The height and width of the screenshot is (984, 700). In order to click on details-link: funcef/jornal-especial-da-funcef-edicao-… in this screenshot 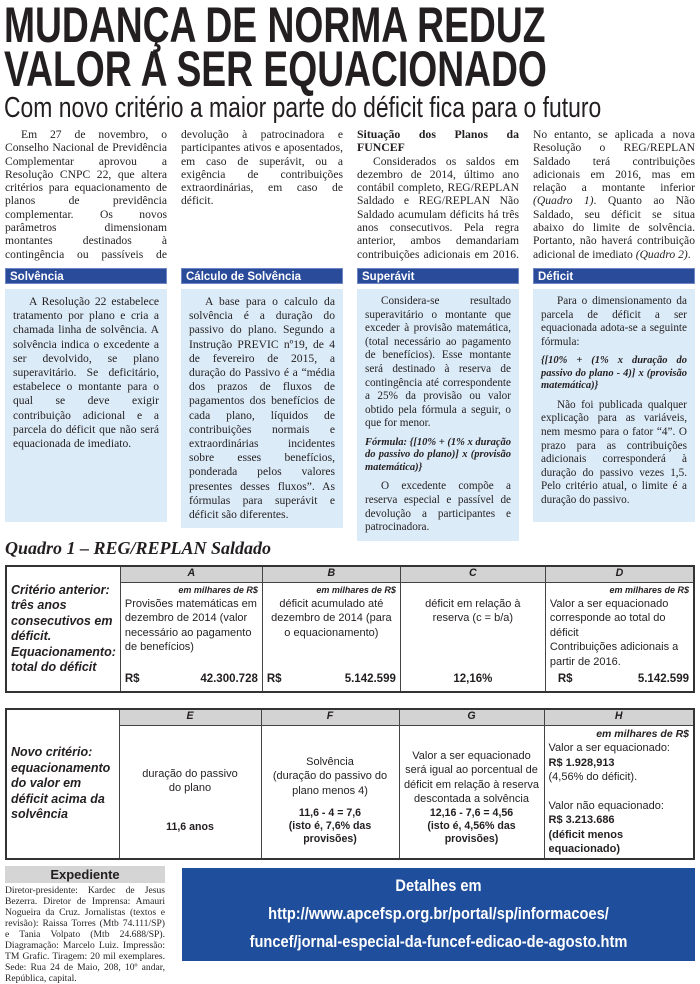, I will do `click(438, 941)`.